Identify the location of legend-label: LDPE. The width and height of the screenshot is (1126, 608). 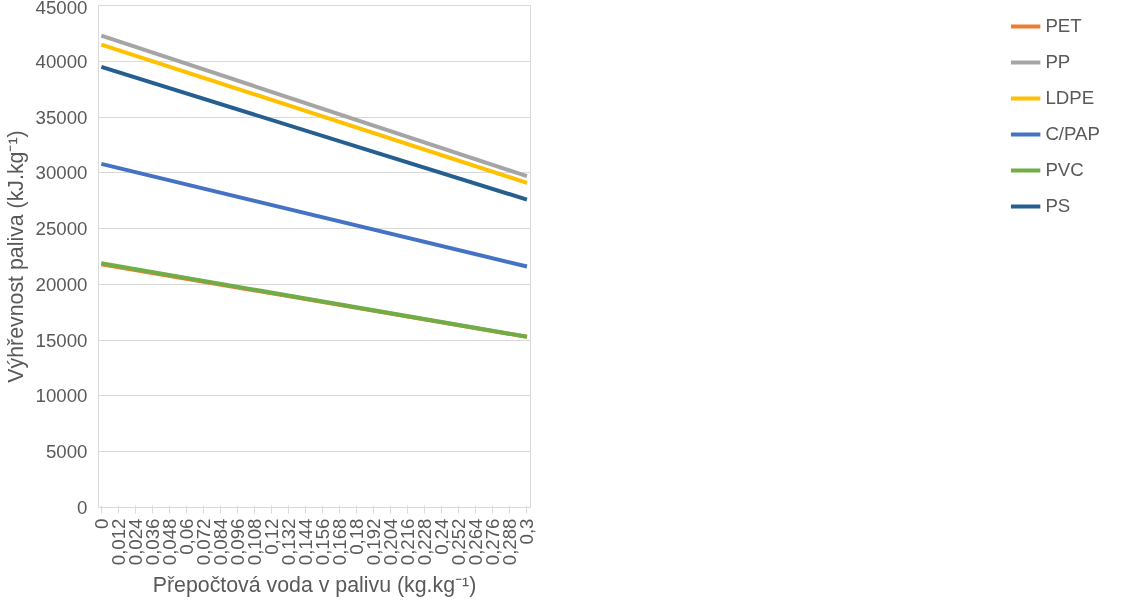
(1070, 98).